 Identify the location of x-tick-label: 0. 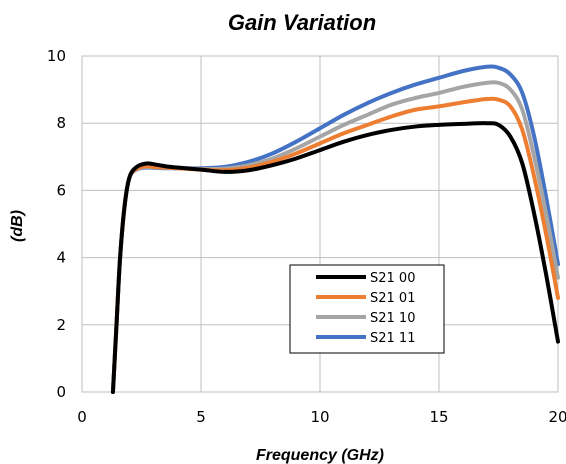
(82, 417).